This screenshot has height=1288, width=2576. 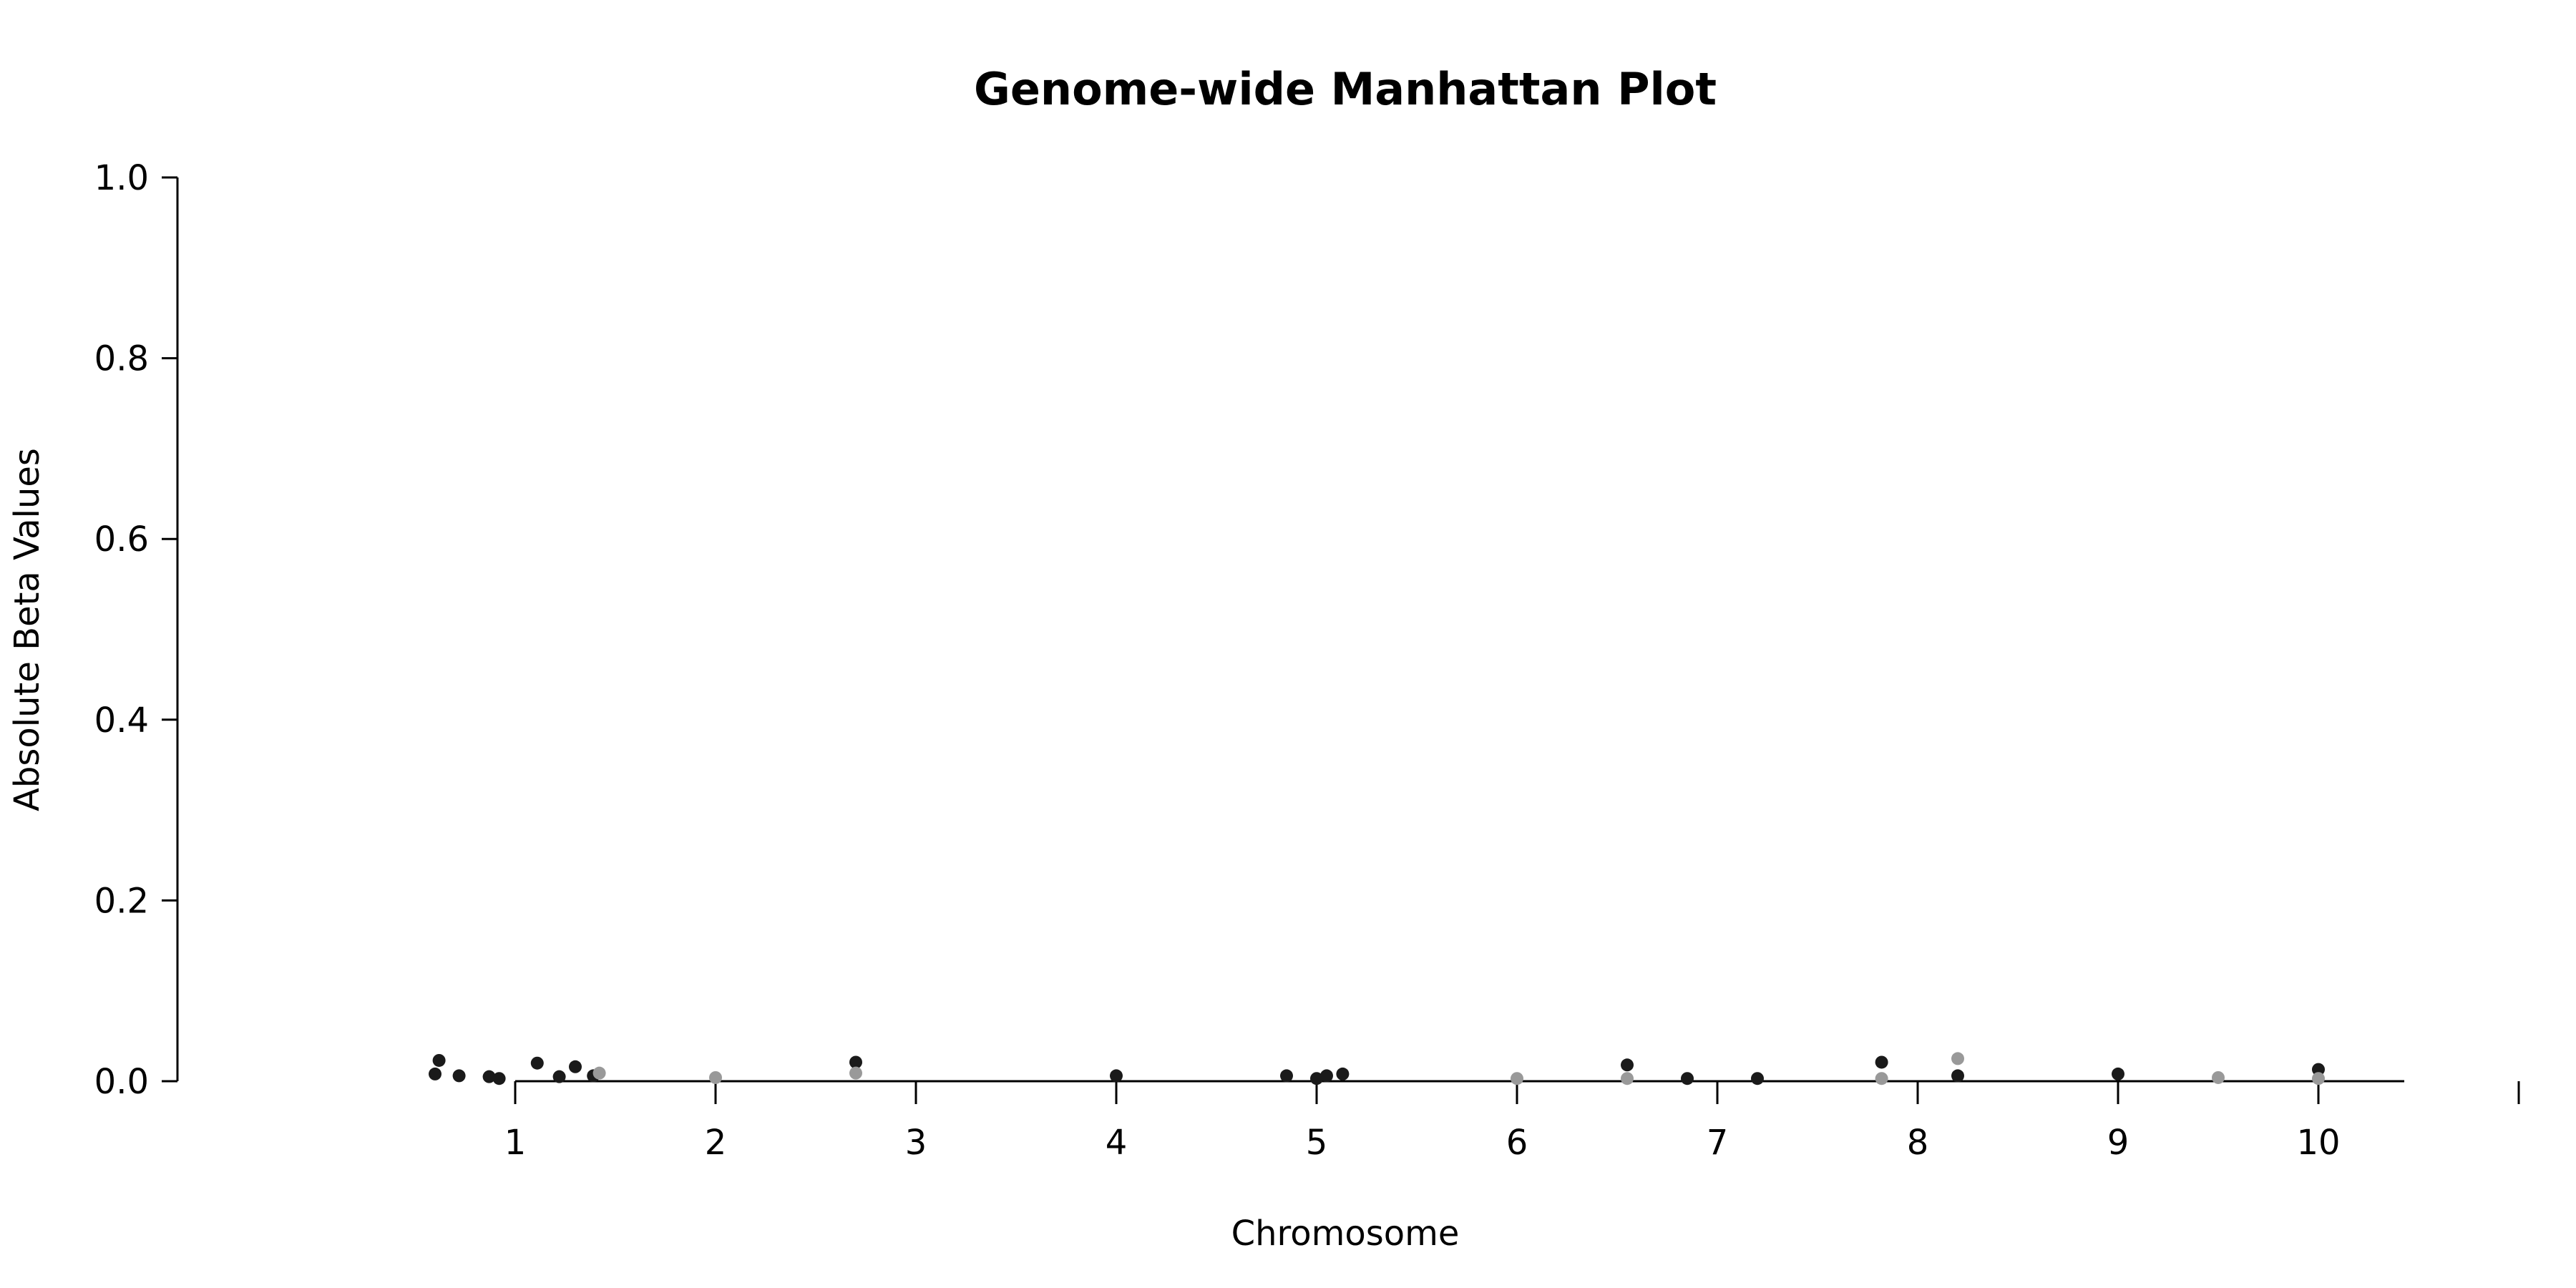 What do you see at coordinates (1377, 1068) in the screenshot?
I see `data-points` at bounding box center [1377, 1068].